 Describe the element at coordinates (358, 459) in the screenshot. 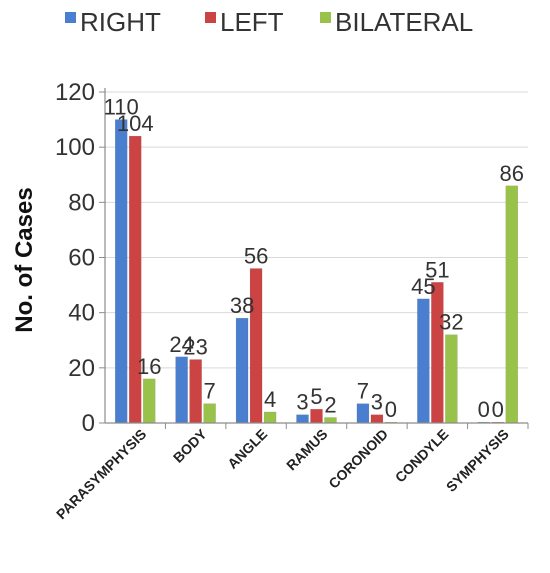

I see `category-label-coronoid: CORONOID` at that location.